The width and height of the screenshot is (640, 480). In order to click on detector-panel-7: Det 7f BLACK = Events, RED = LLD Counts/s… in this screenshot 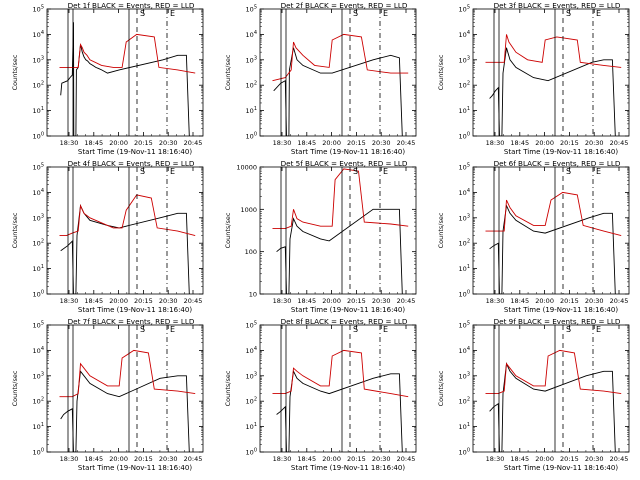, I will do `click(107, 394)`.